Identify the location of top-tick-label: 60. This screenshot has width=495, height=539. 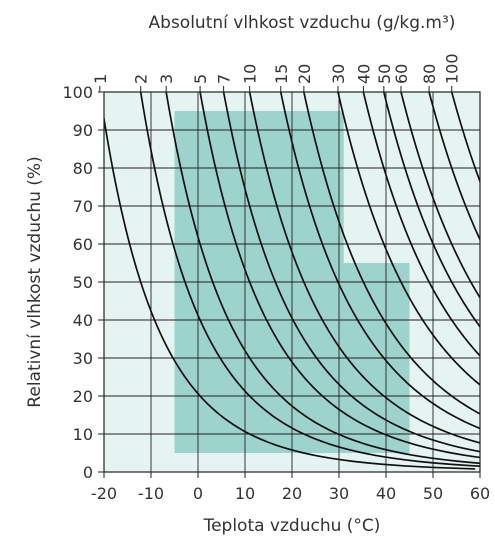
(401, 74).